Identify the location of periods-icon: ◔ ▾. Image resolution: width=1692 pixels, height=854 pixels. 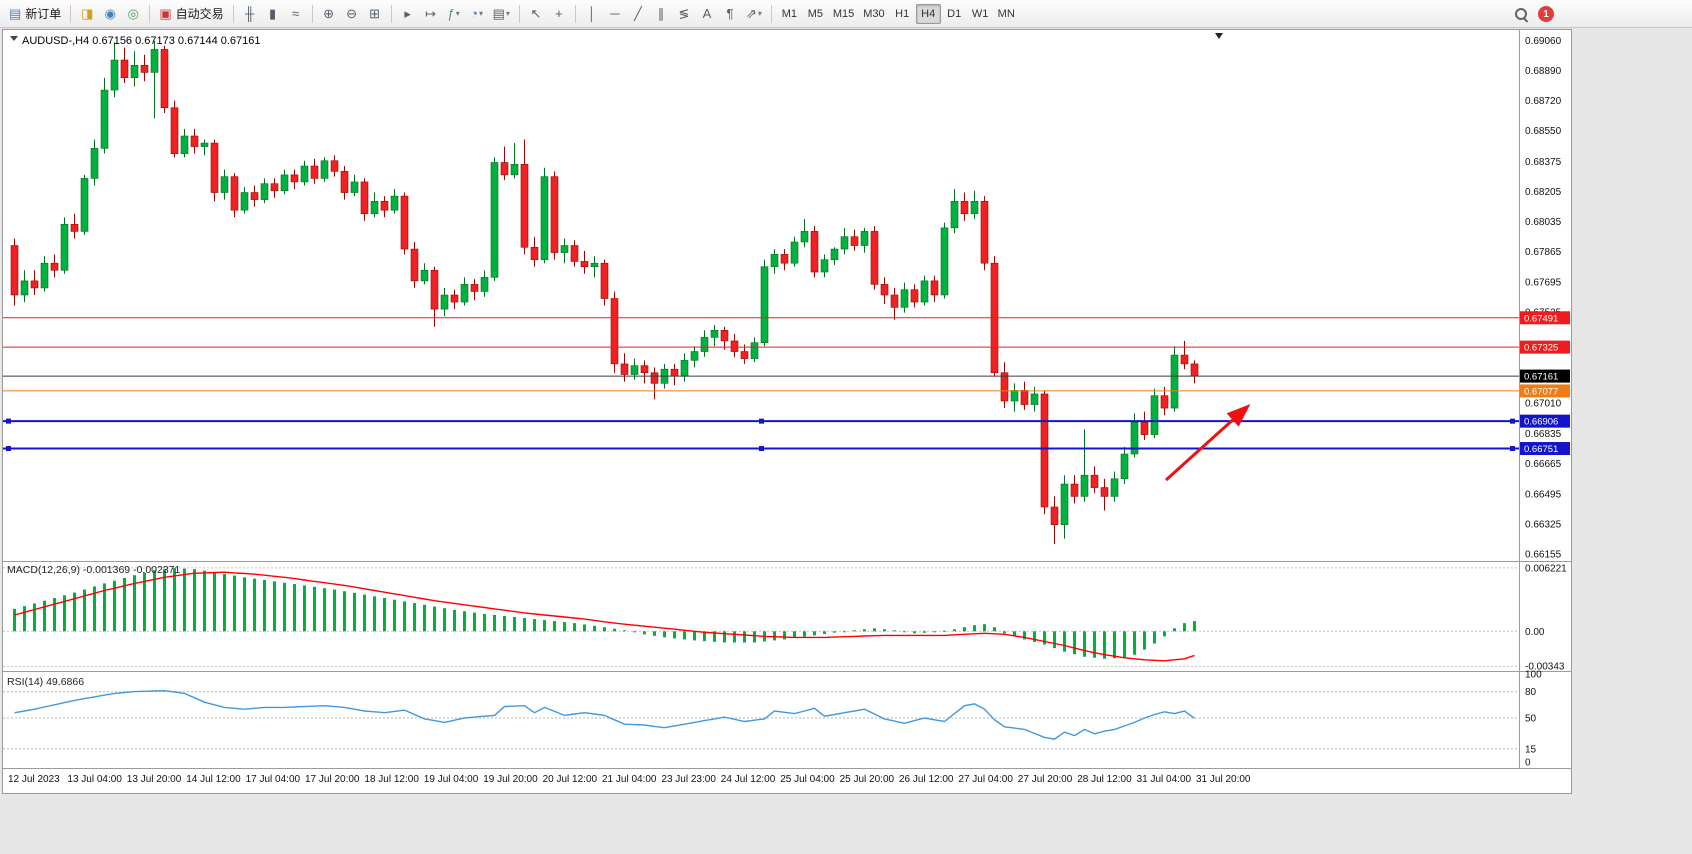
(477, 14).